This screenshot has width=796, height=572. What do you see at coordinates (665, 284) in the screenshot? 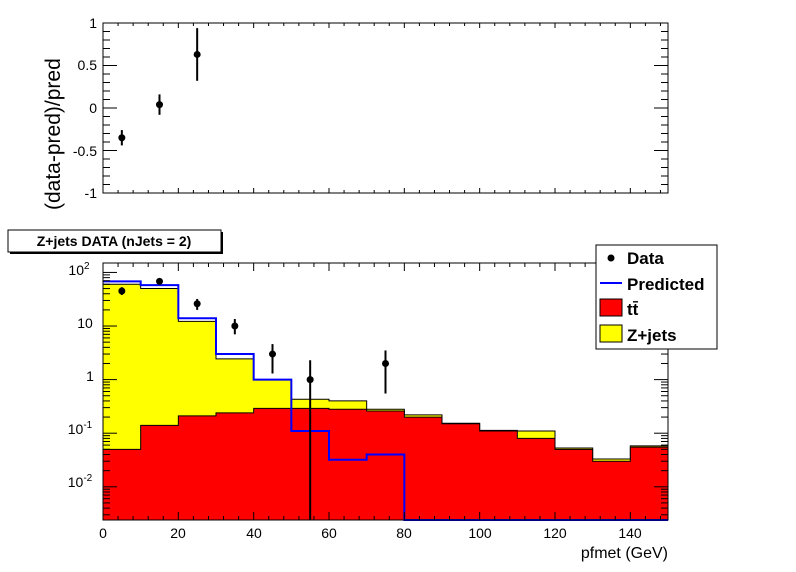
I see `legend-predicted-label: Predicted` at bounding box center [665, 284].